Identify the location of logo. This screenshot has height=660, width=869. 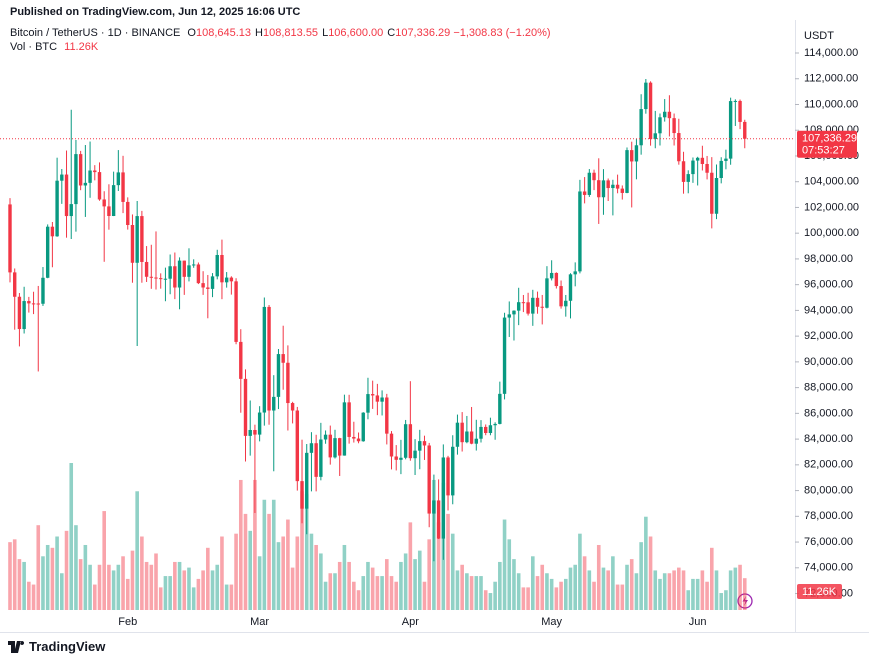
(16, 646).